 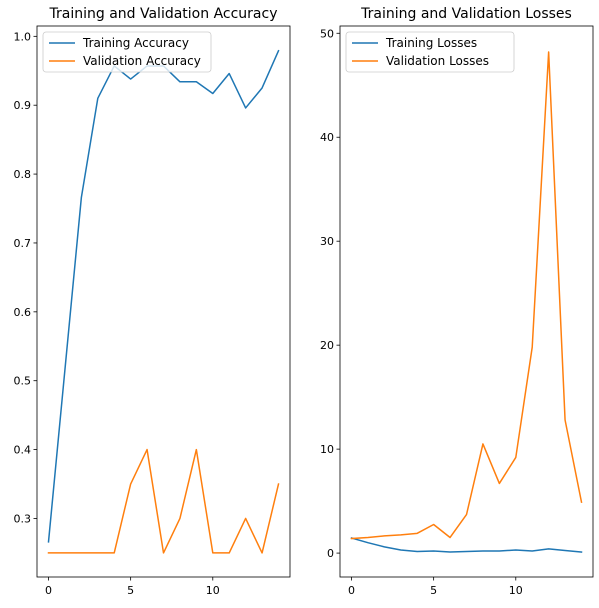 What do you see at coordinates (23, 174) in the screenshot?
I see `y-tick-label: 0.8` at bounding box center [23, 174].